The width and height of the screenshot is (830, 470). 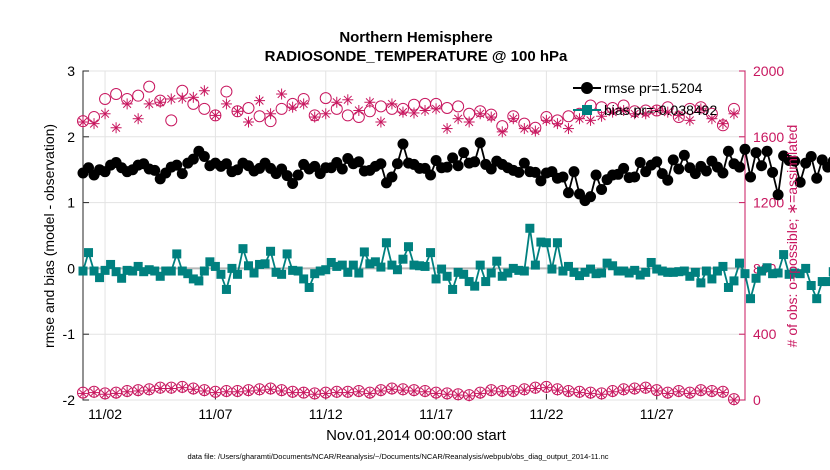 What do you see at coordinates (71, 137) in the screenshot?
I see `y-left-tick-label: 2` at bounding box center [71, 137].